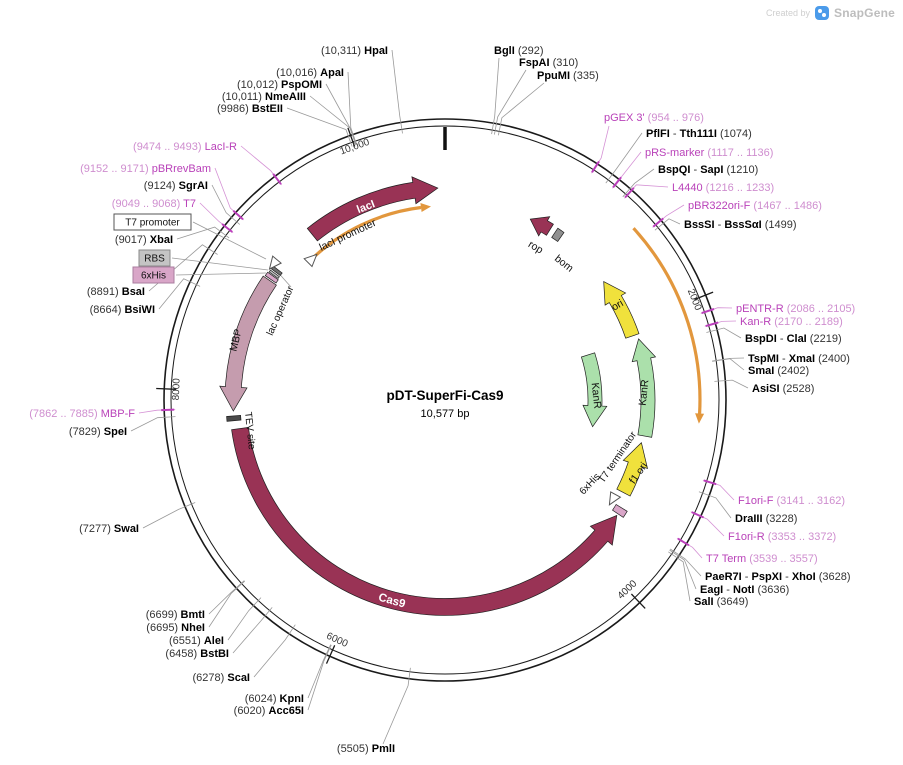  Describe the element at coordinates (424, 521) in the screenshot. I see `feature-Cas9` at that location.